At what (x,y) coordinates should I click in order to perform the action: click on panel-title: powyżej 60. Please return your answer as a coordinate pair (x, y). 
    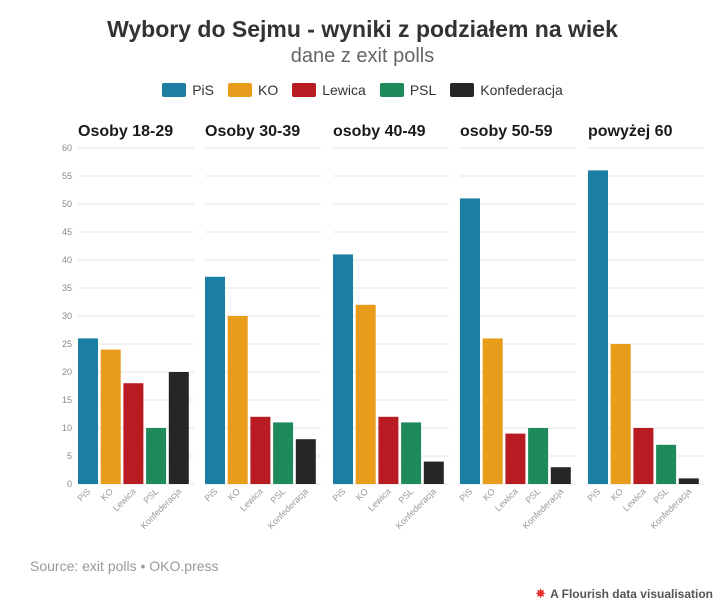
    Looking at the image, I should click on (630, 131).